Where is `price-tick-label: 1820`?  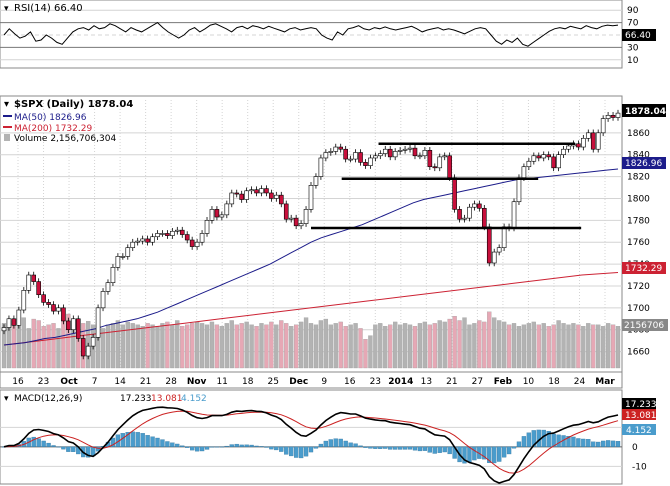 price-tick-label: 1820 is located at coordinates (638, 178).